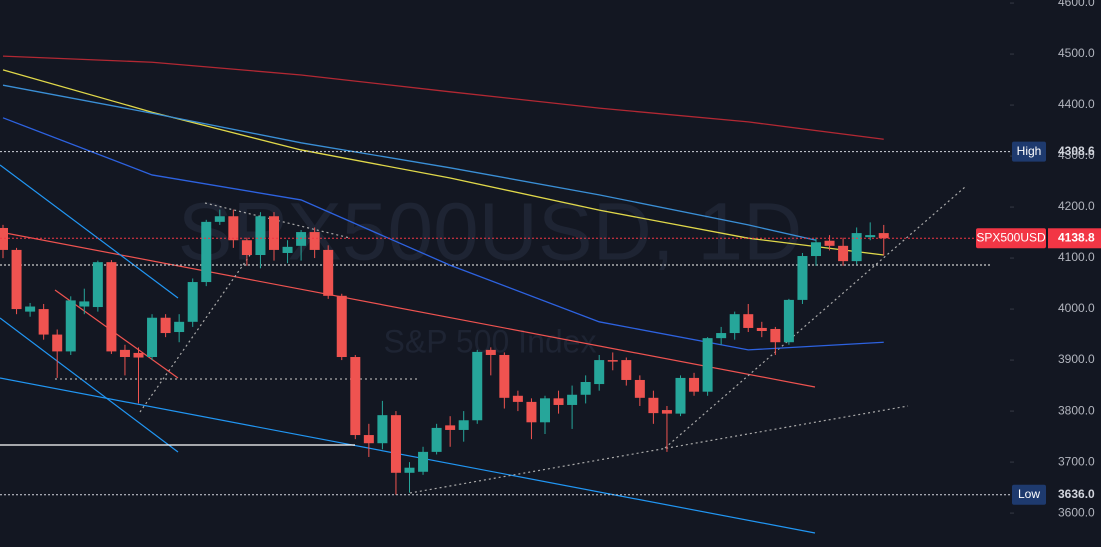 The image size is (1101, 547). I want to click on low-label-box, so click(1029, 494).